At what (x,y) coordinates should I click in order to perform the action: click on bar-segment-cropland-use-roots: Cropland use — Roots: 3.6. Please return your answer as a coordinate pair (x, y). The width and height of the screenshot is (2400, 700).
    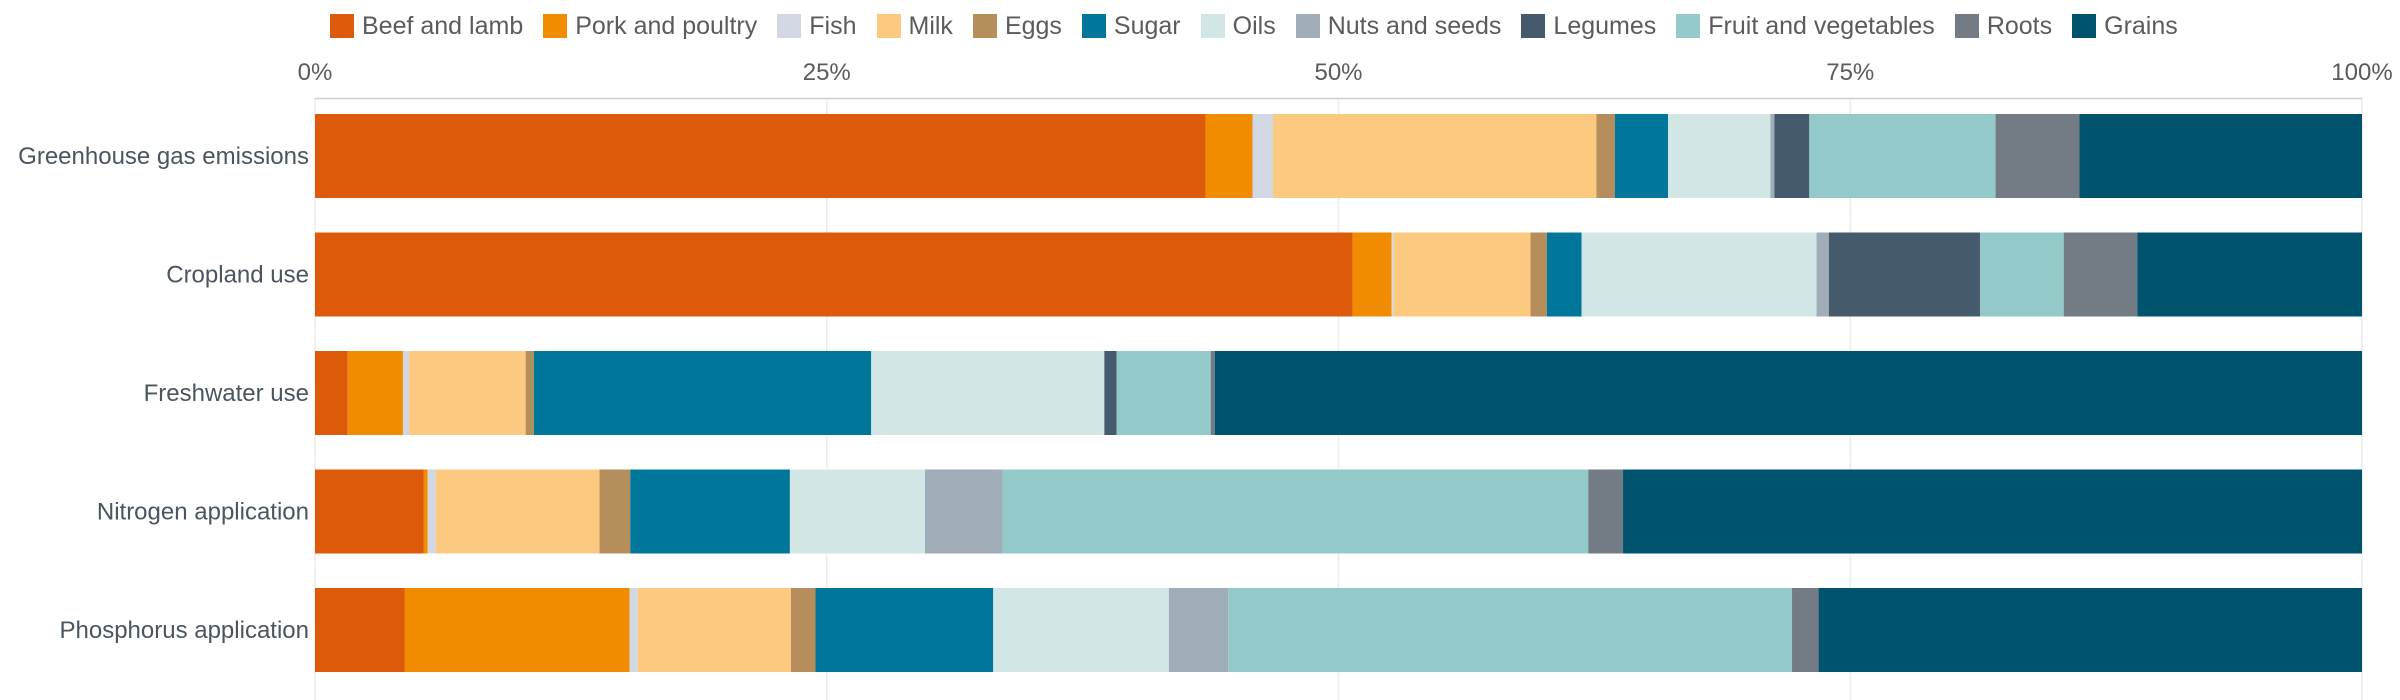
    Looking at the image, I should click on (2100, 274).